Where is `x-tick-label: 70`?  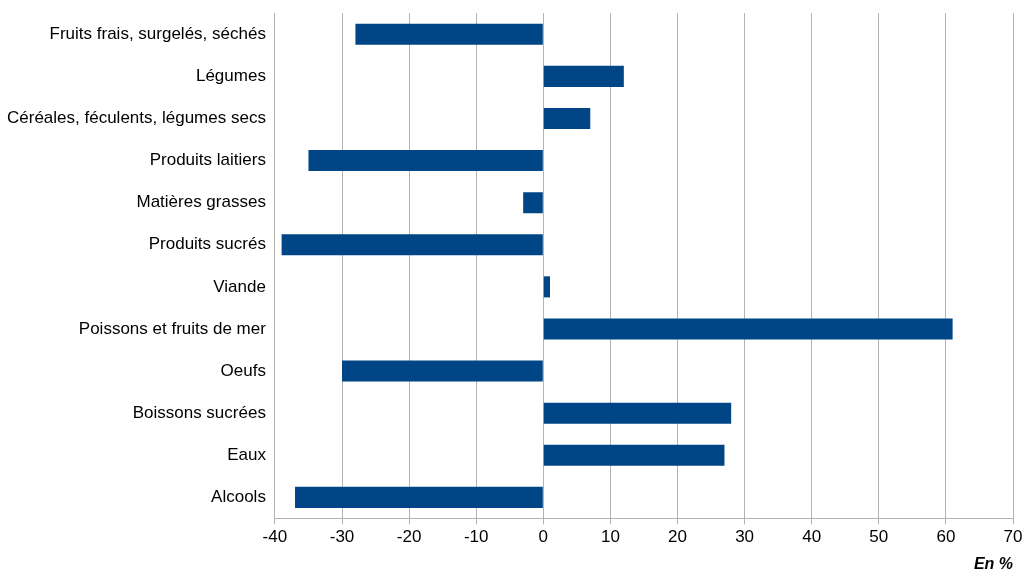
x-tick-label: 70 is located at coordinates (1013, 537).